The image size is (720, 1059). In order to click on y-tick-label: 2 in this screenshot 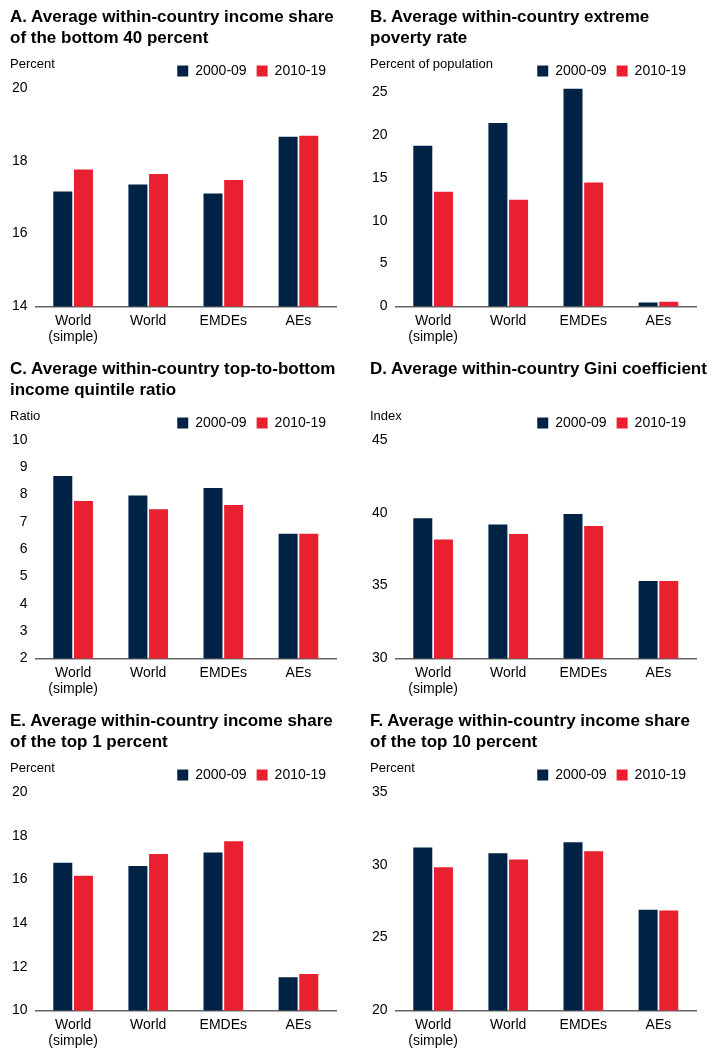, I will do `click(23, 657)`.